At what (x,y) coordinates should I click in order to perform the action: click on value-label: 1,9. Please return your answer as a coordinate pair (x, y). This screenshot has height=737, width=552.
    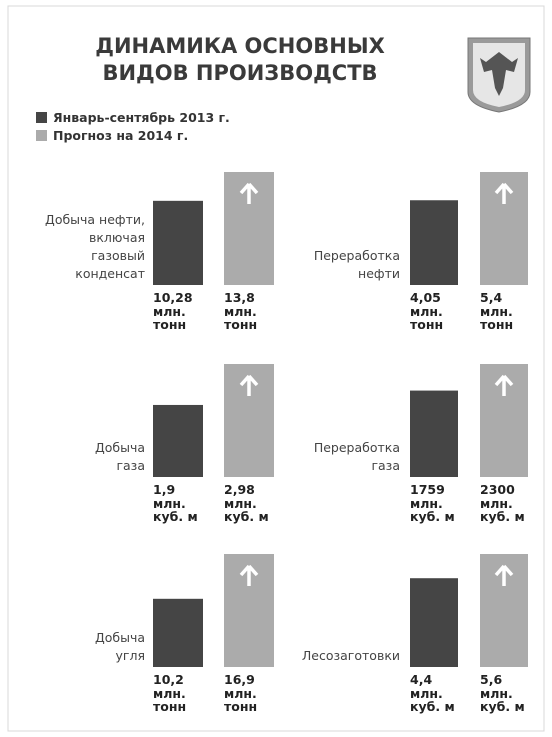
    Looking at the image, I should click on (164, 489).